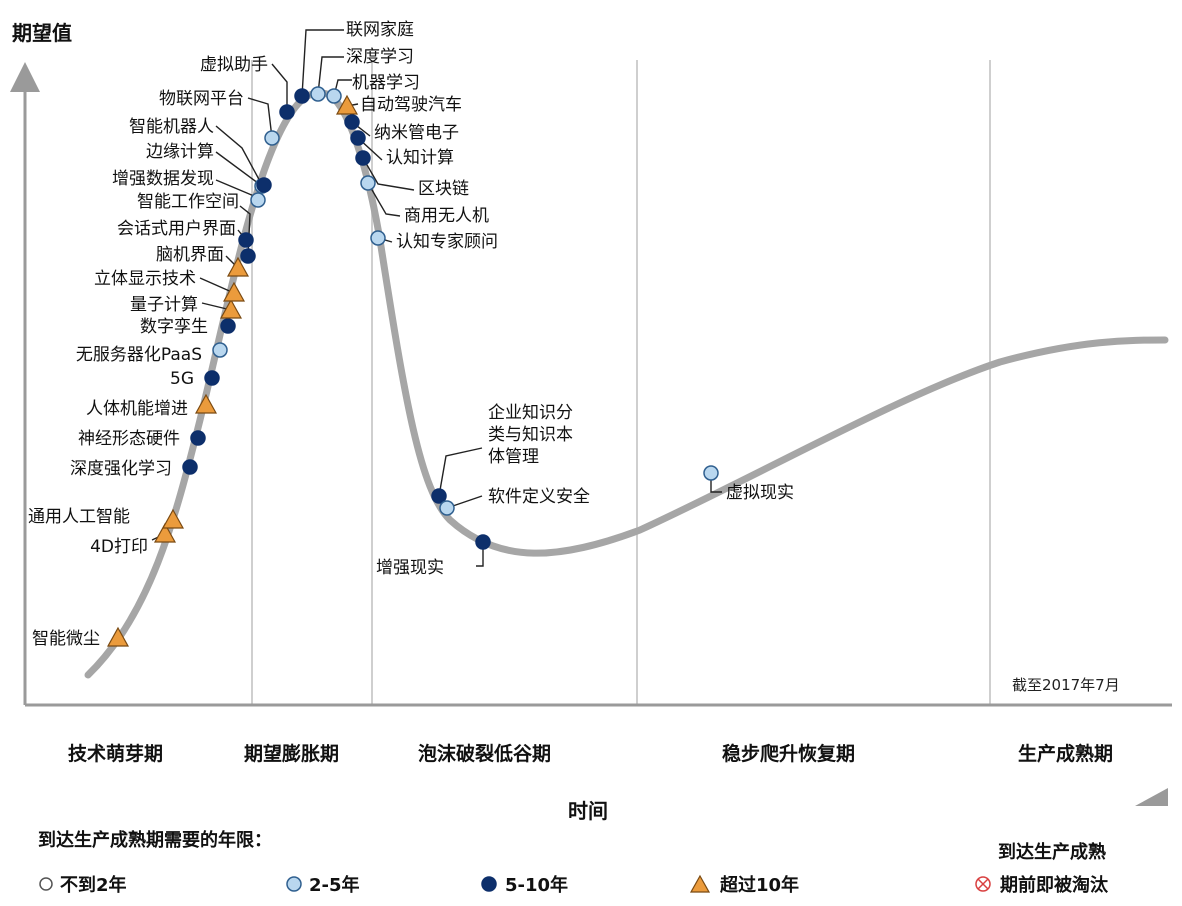  What do you see at coordinates (386, 83) in the screenshot?
I see `technology-label: 机器学习` at bounding box center [386, 83].